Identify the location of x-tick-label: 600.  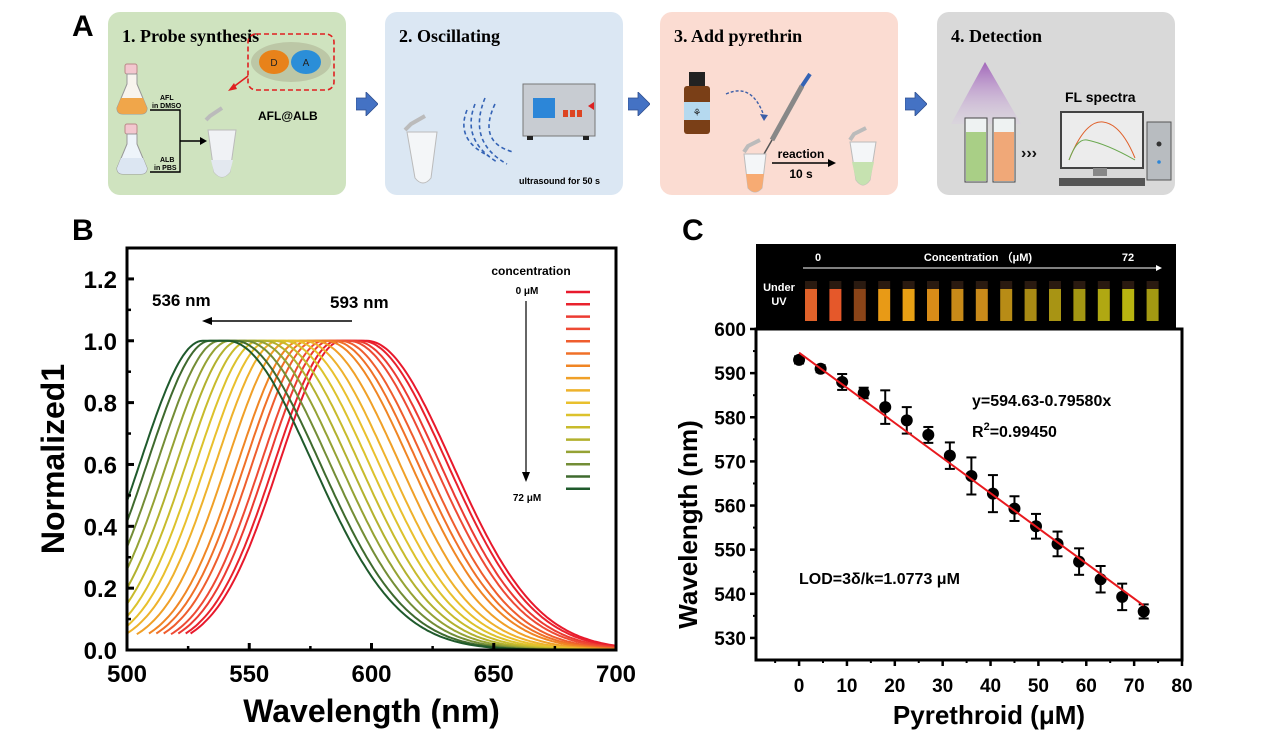
(371, 674).